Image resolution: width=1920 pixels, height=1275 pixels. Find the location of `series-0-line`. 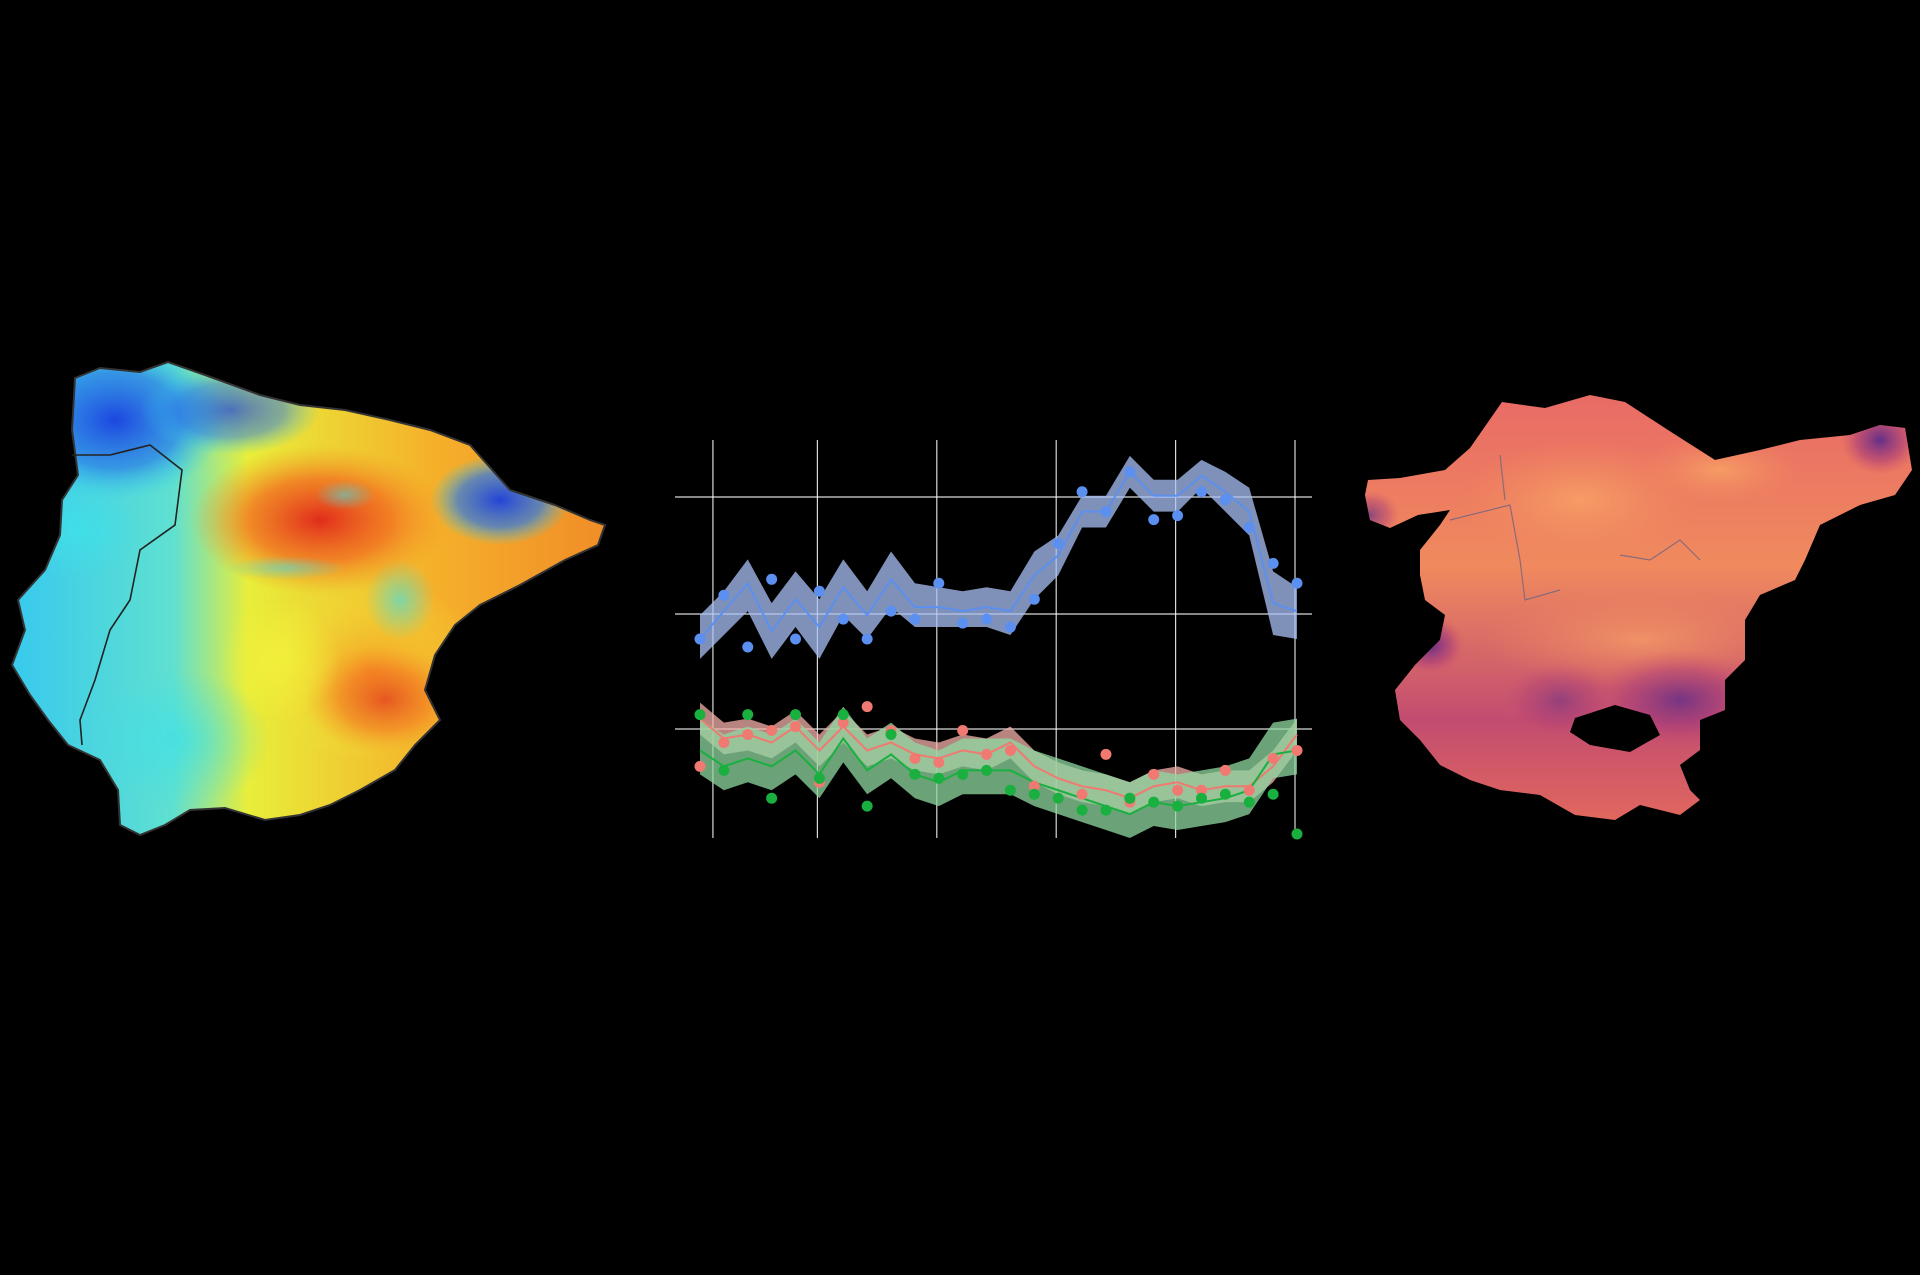

series-0-line is located at coordinates (998, 555).